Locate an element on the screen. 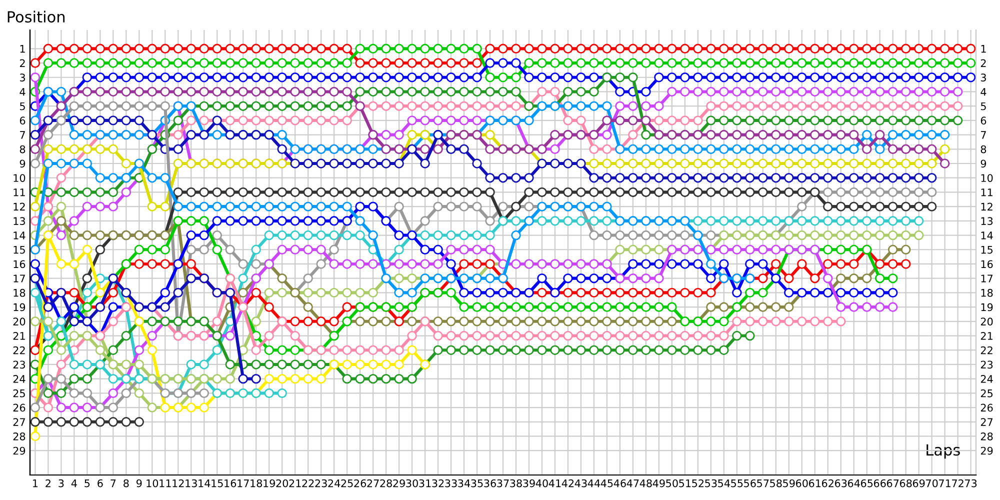 The image size is (1000, 500). x-tick-label: 73 is located at coordinates (971, 483).